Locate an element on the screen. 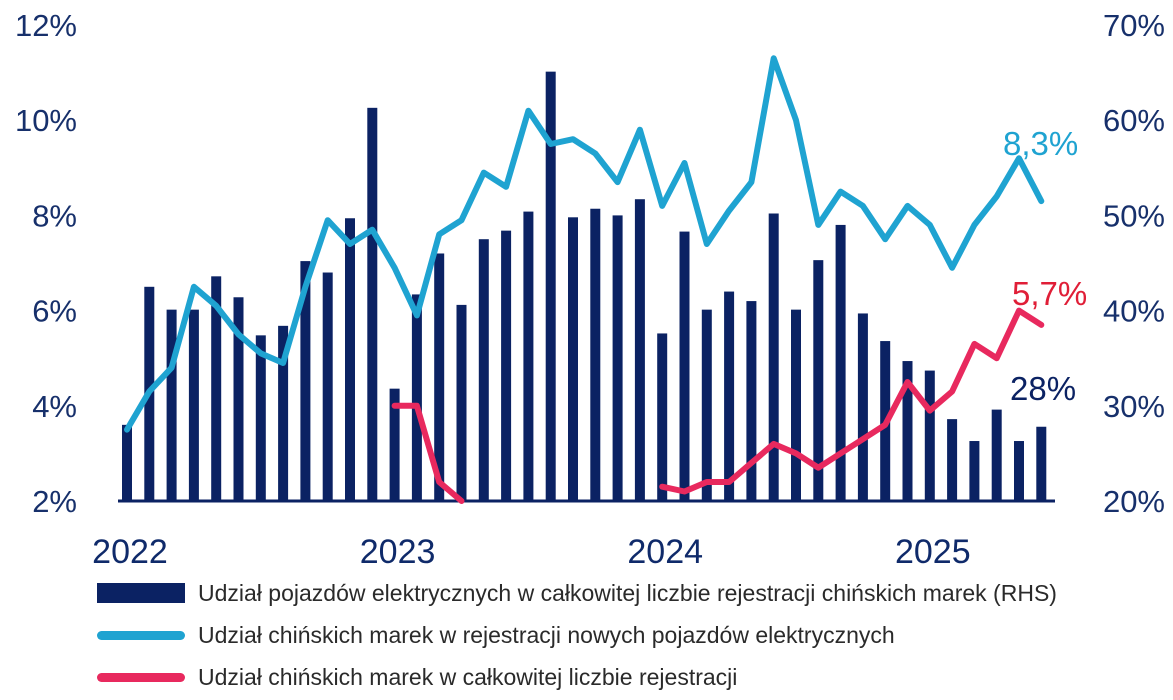  x-tick-label: 2022 is located at coordinates (130, 552).